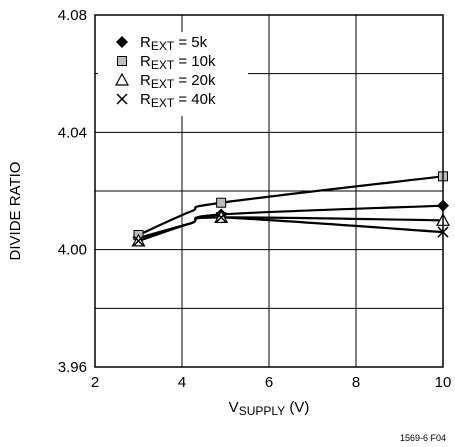  I want to click on x-tick-labels: 2 4 6 8 10, so click(271, 382).